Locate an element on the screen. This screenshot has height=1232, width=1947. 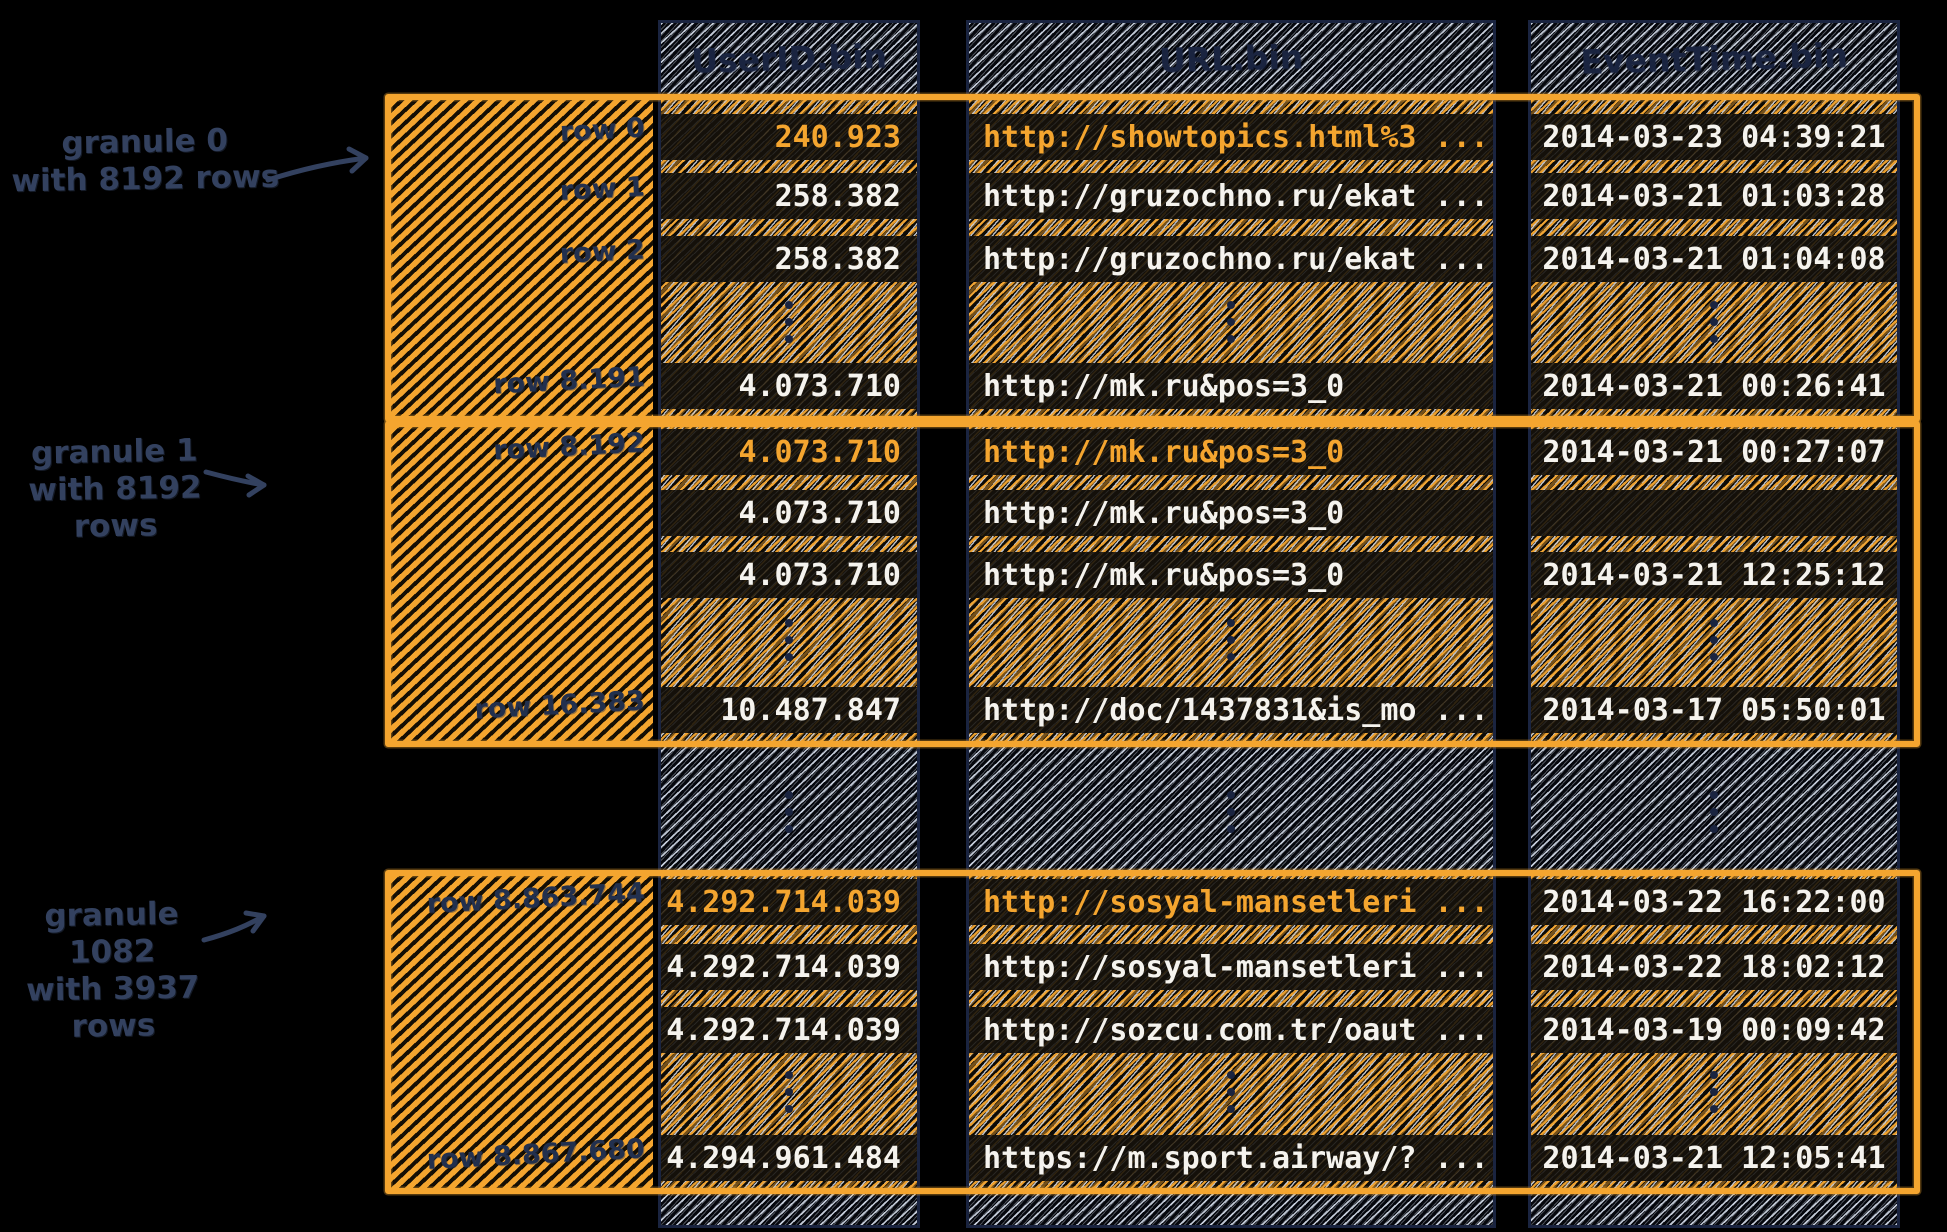
arrow-right-icon is located at coordinates (317, 164).